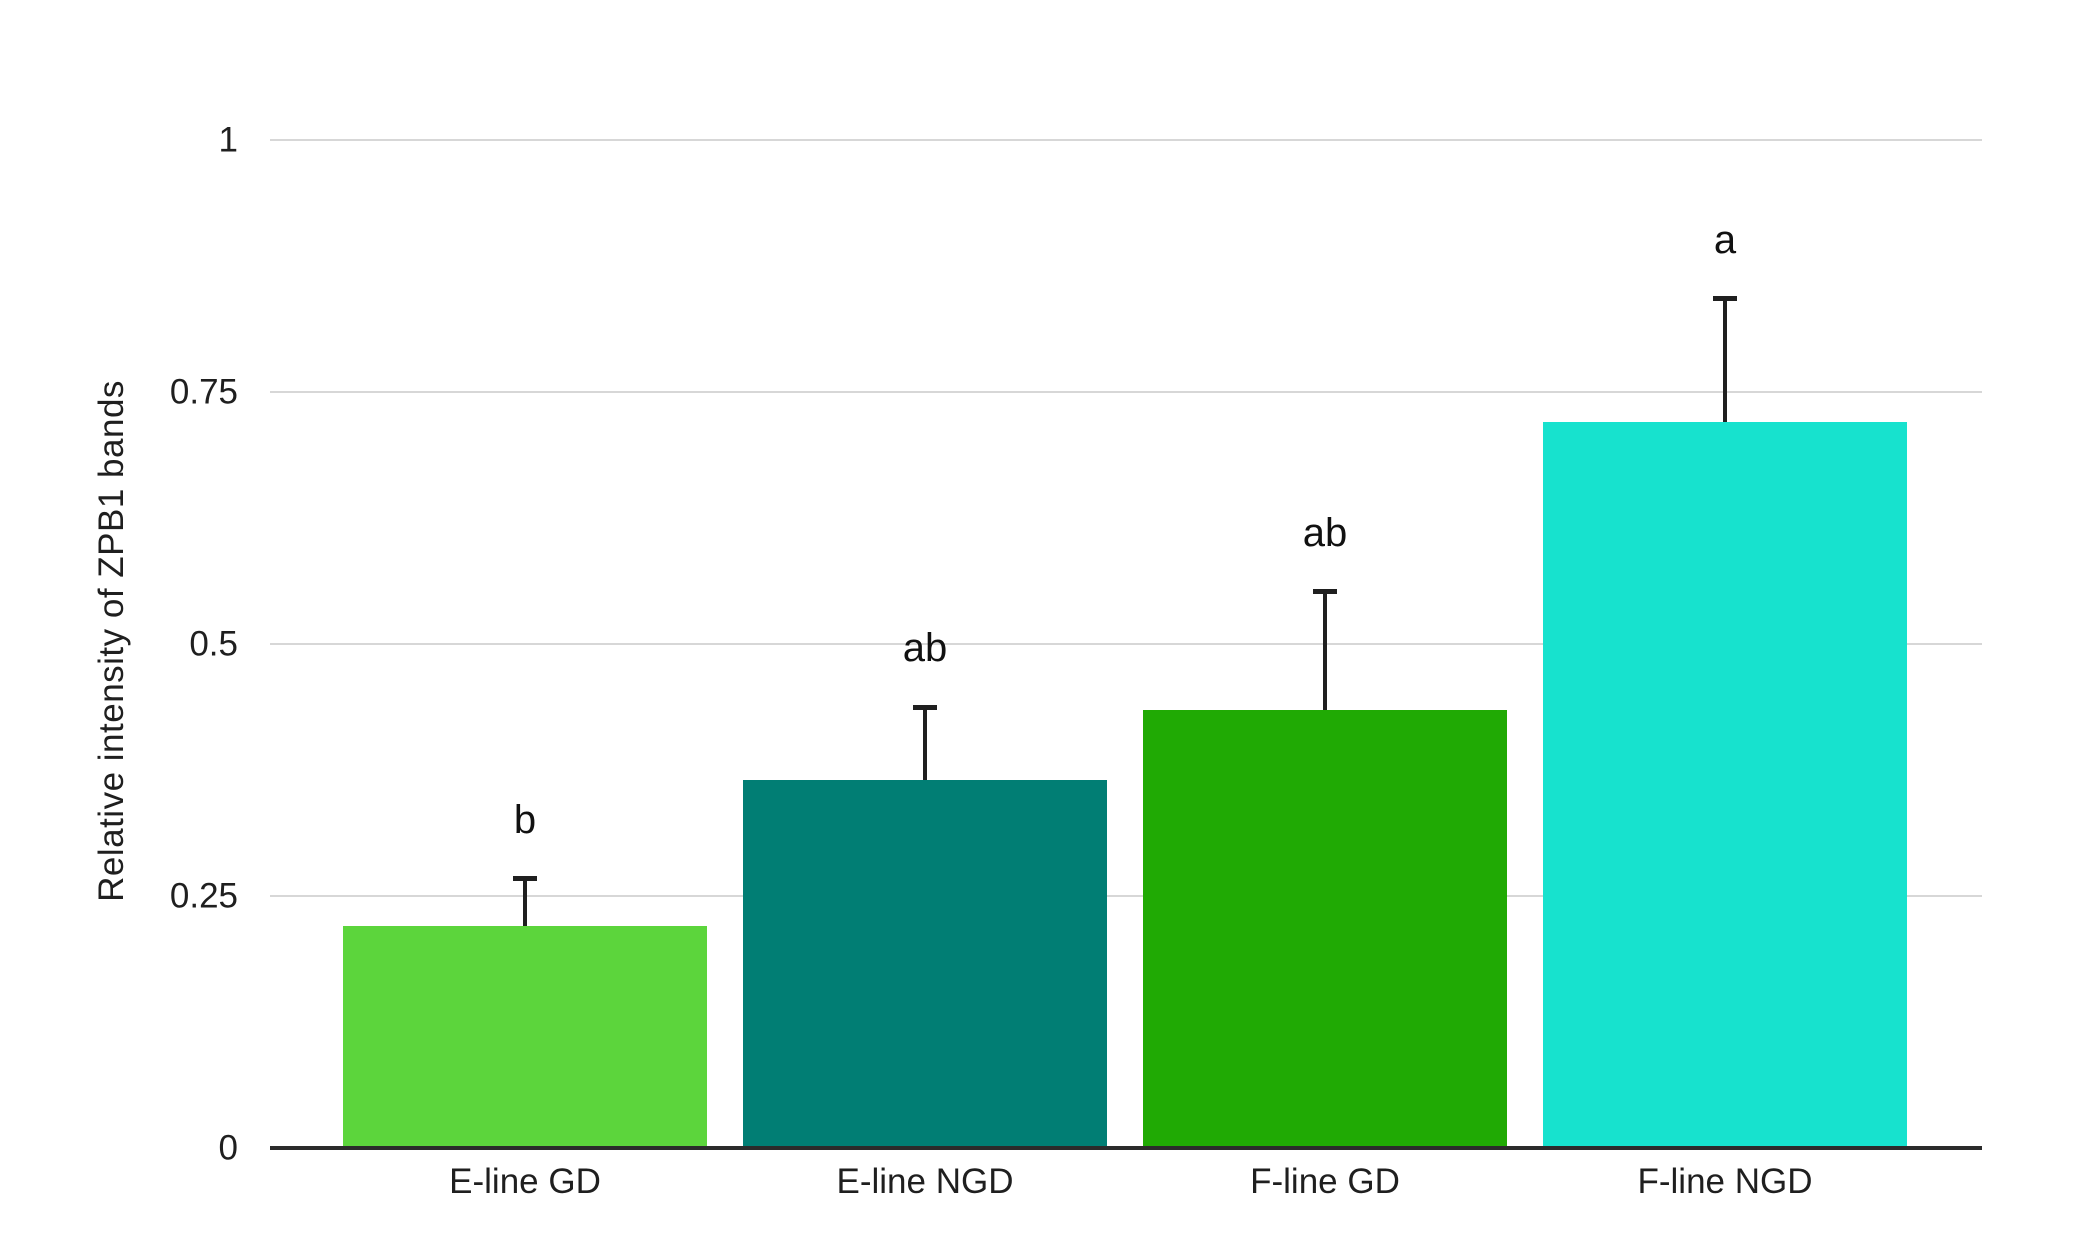 This screenshot has width=2073, height=1248. What do you see at coordinates (925, 964) in the screenshot?
I see `bar-e-line-ngd` at bounding box center [925, 964].